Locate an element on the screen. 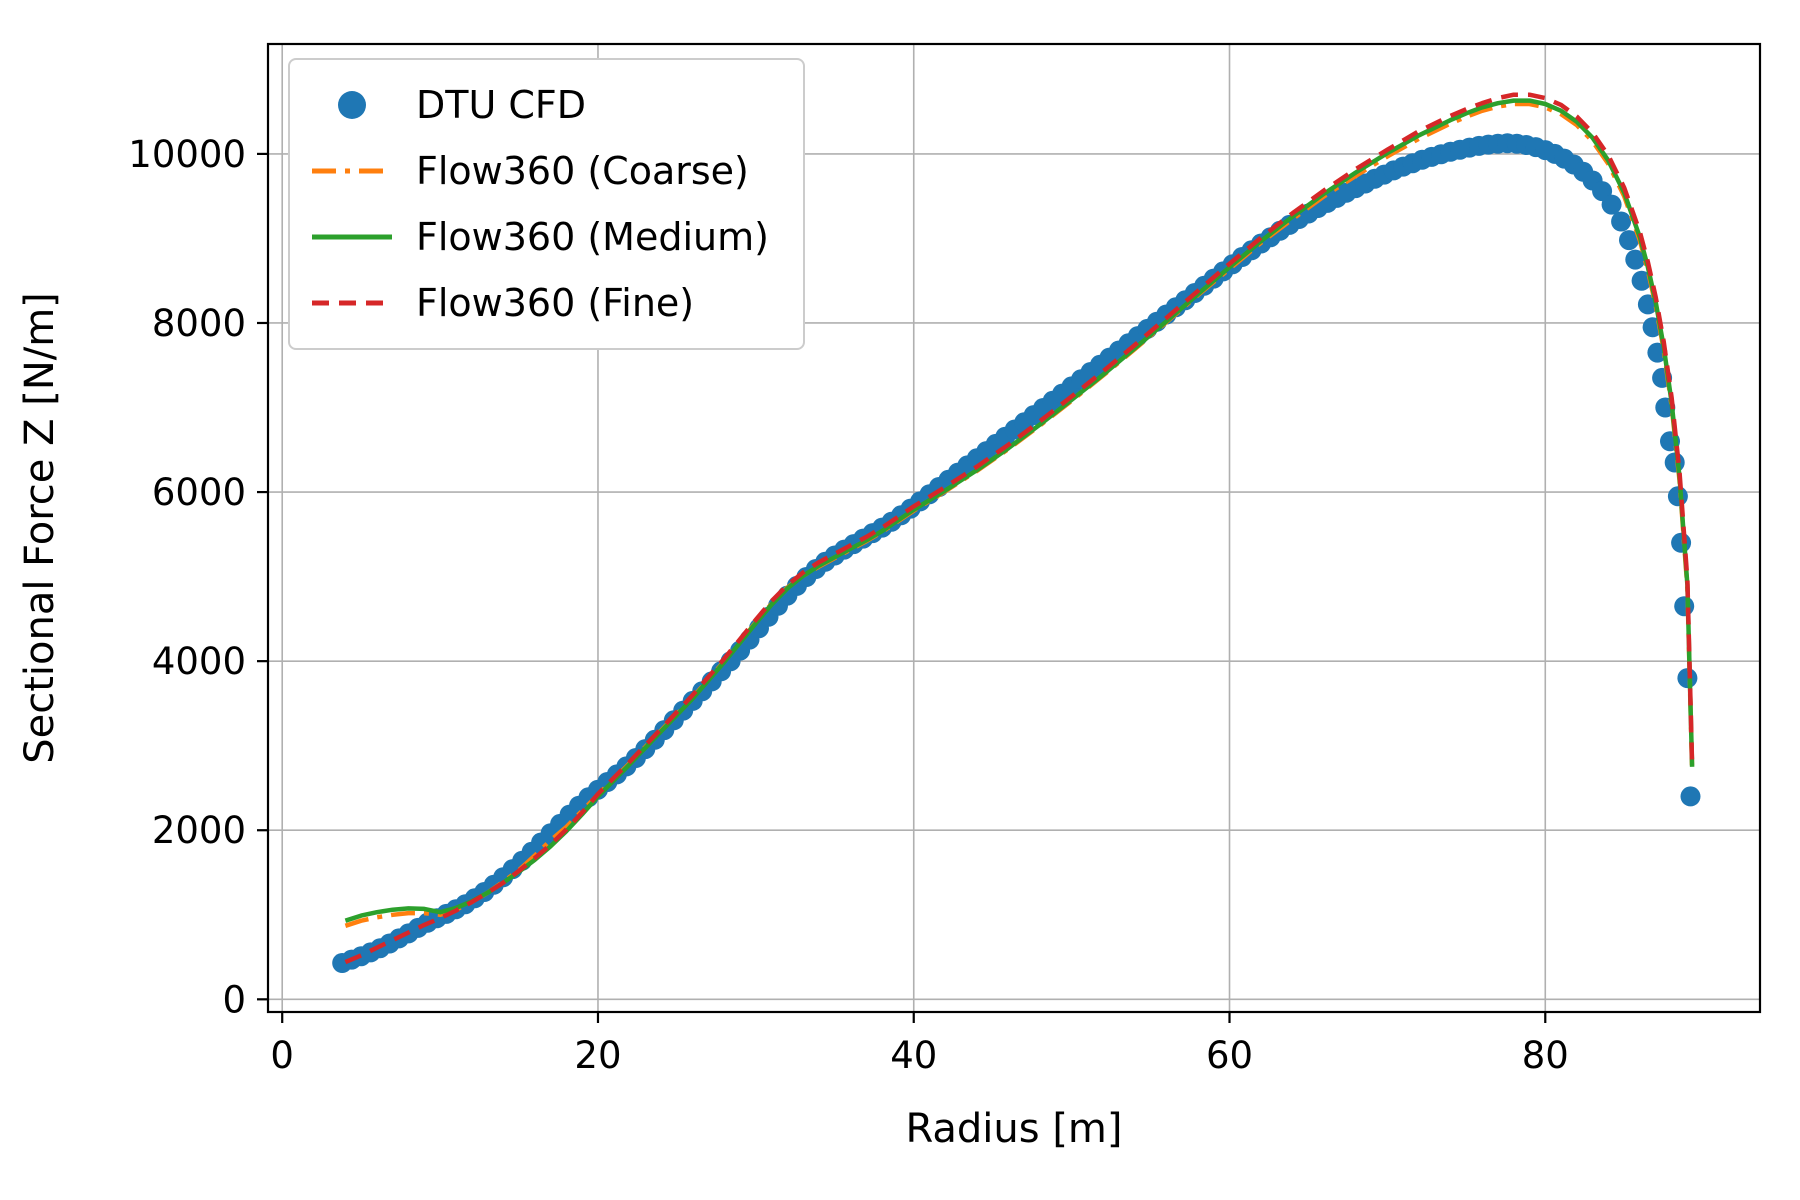  legend-marker-flow360-coarse is located at coordinates (352, 171).